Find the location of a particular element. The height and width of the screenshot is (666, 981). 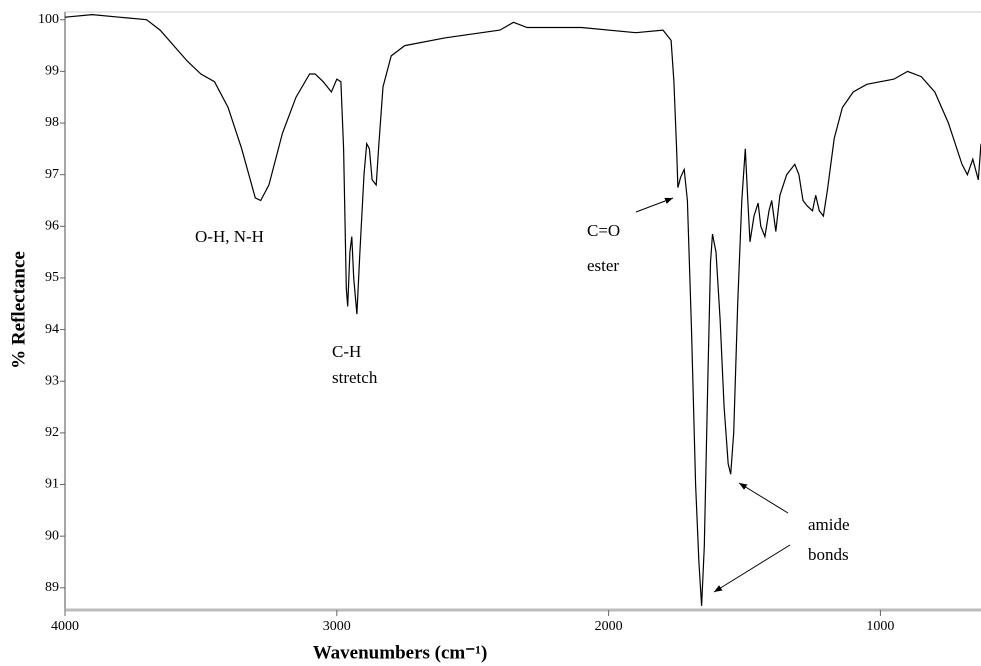

y-tick-label: 100 is located at coordinates (48, 19).